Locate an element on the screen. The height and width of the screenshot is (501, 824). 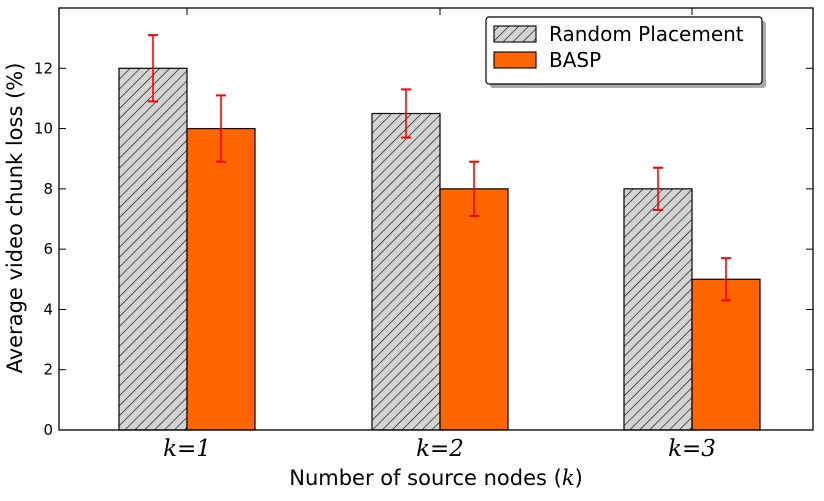
legend-swatch-basp is located at coordinates (515, 60).